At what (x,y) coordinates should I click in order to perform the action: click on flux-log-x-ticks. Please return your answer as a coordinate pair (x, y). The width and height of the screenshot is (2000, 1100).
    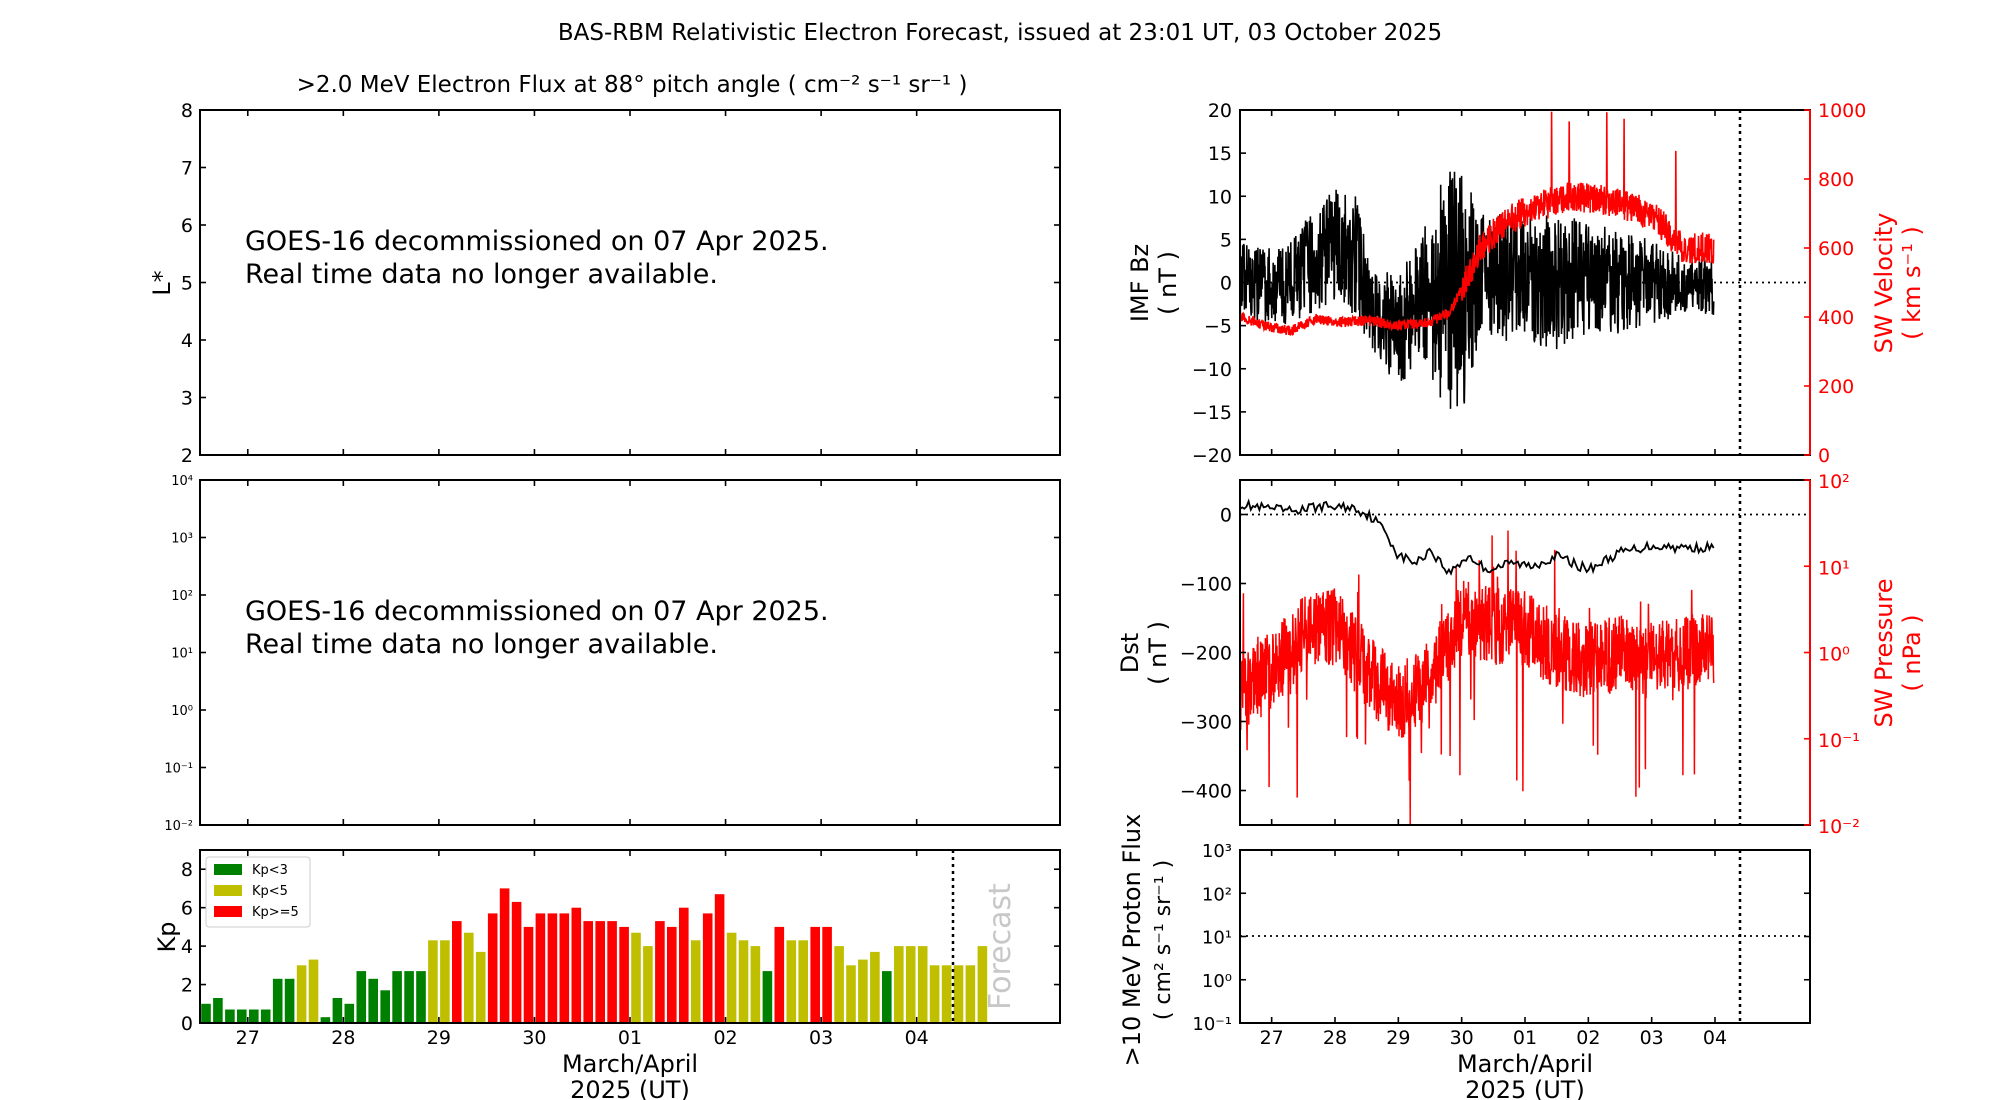
    Looking at the image, I should click on (582, 652).